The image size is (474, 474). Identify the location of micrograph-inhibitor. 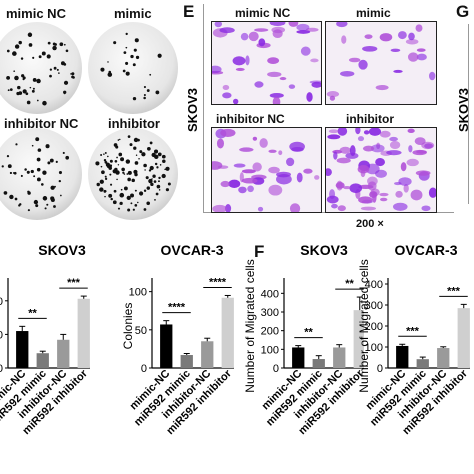
(381, 170).